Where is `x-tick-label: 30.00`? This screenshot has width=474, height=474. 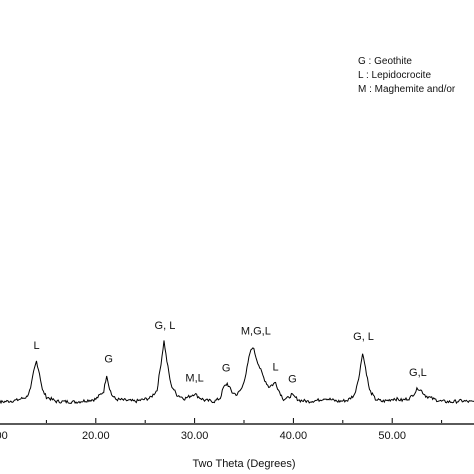 x-tick-label: 30.00 is located at coordinates (195, 436).